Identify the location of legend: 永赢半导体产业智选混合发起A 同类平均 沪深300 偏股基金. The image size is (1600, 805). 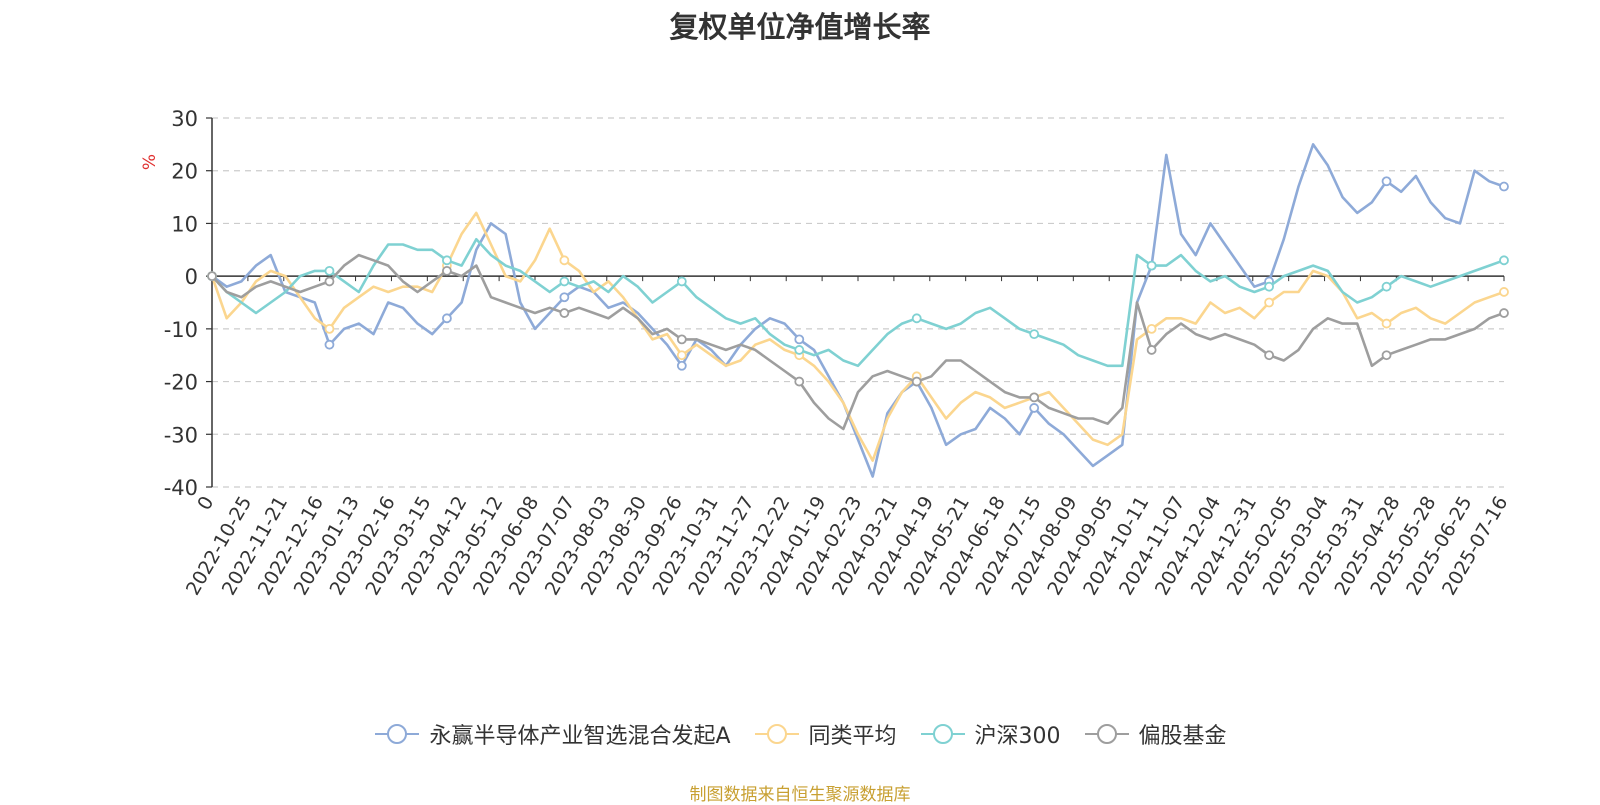
(800, 734).